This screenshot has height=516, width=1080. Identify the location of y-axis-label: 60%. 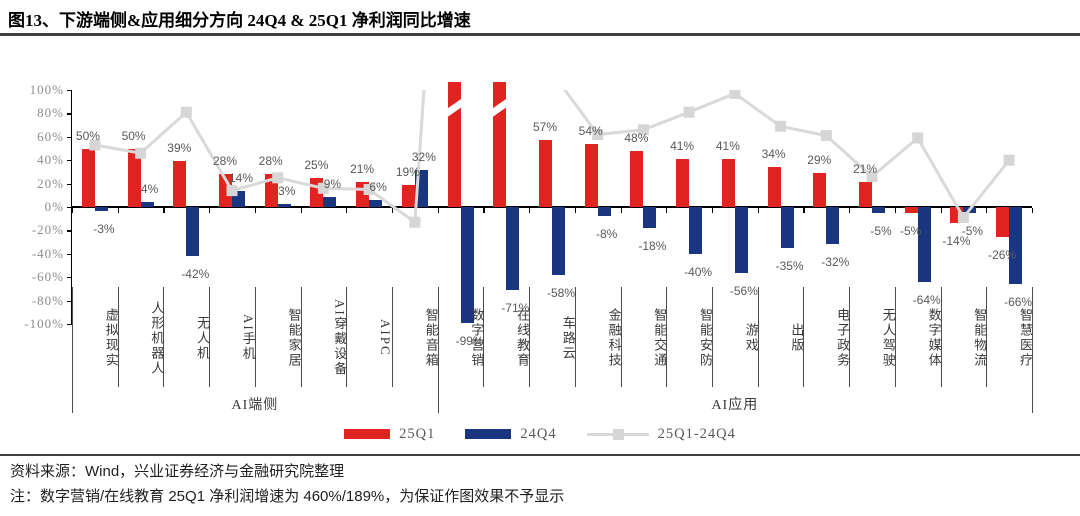
(50, 136).